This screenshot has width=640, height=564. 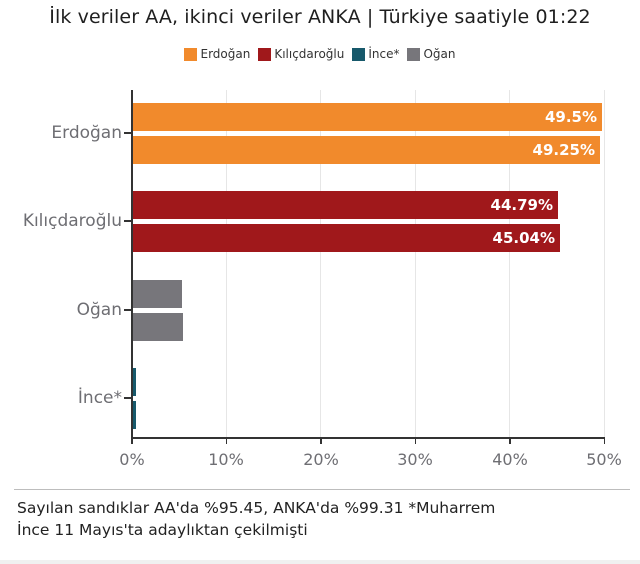 I want to click on y-label-kilicdaroglu: Kılıçdaroğlu, so click(x=72, y=221).